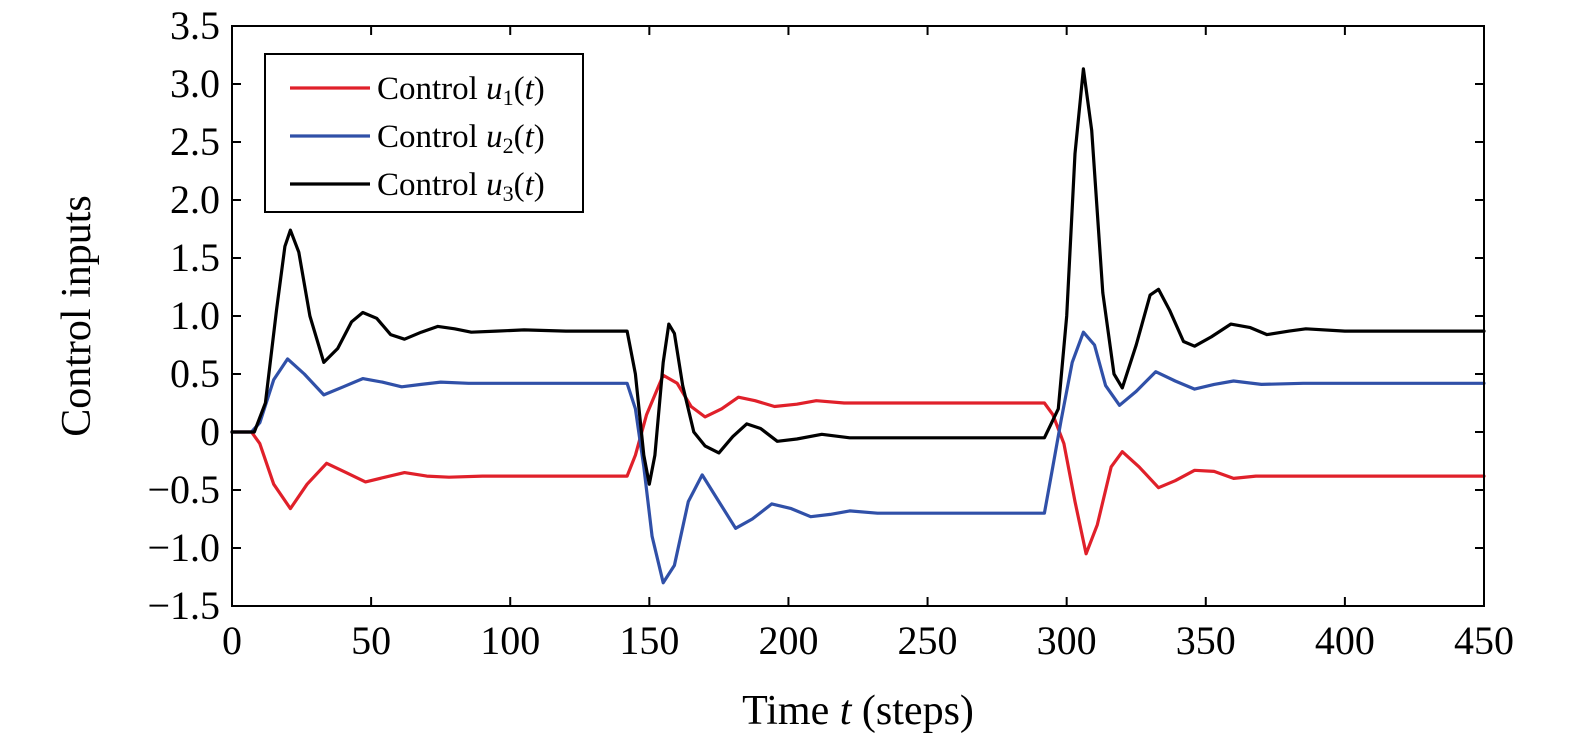 The image size is (1575, 744). I want to click on y-axis-label: Control inputs, so click(77, 316).